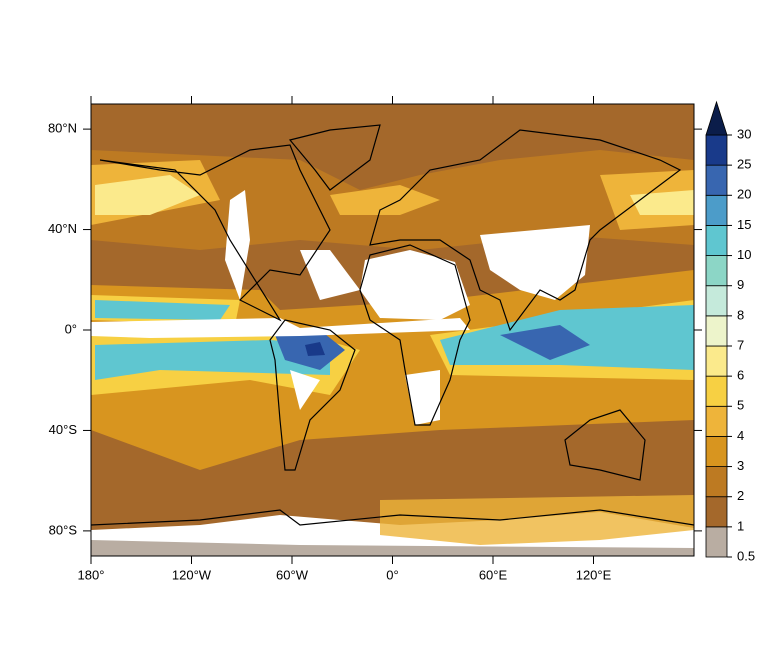 The image size is (768, 663). What do you see at coordinates (744, 254) in the screenshot?
I see `colorbar-label: 10` at bounding box center [744, 254].